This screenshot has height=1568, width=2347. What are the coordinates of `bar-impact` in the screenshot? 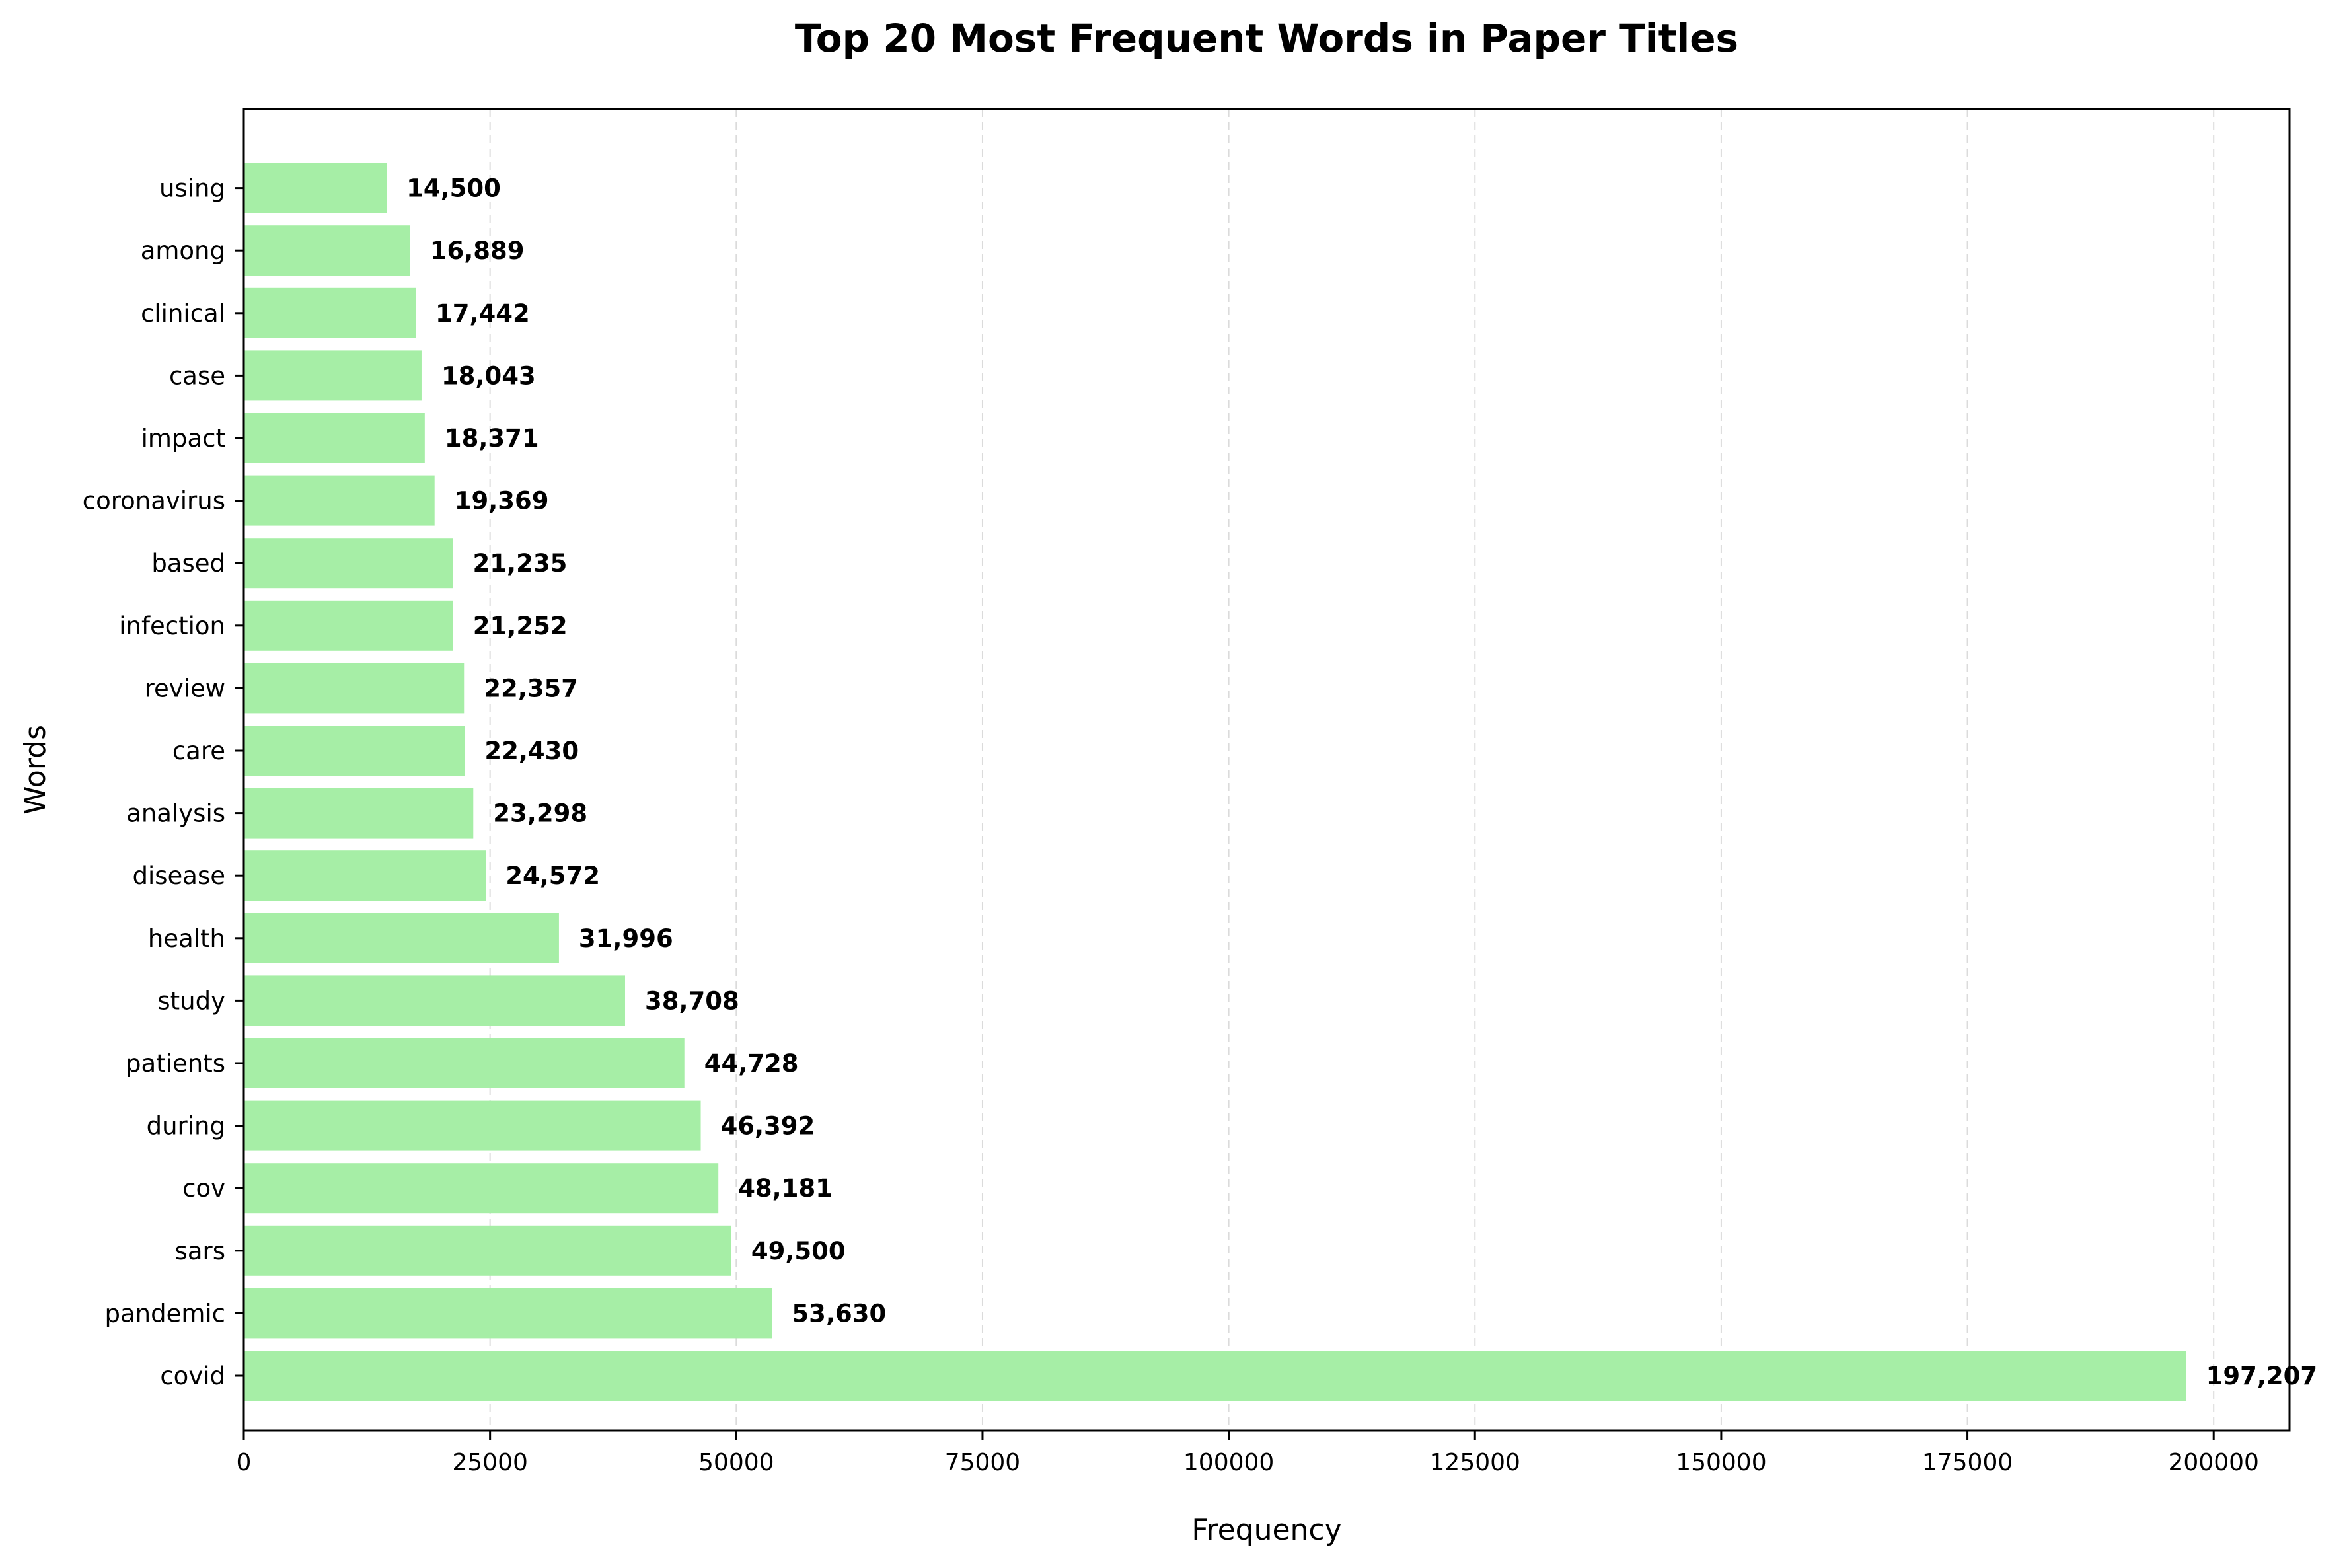 It's located at (334, 438).